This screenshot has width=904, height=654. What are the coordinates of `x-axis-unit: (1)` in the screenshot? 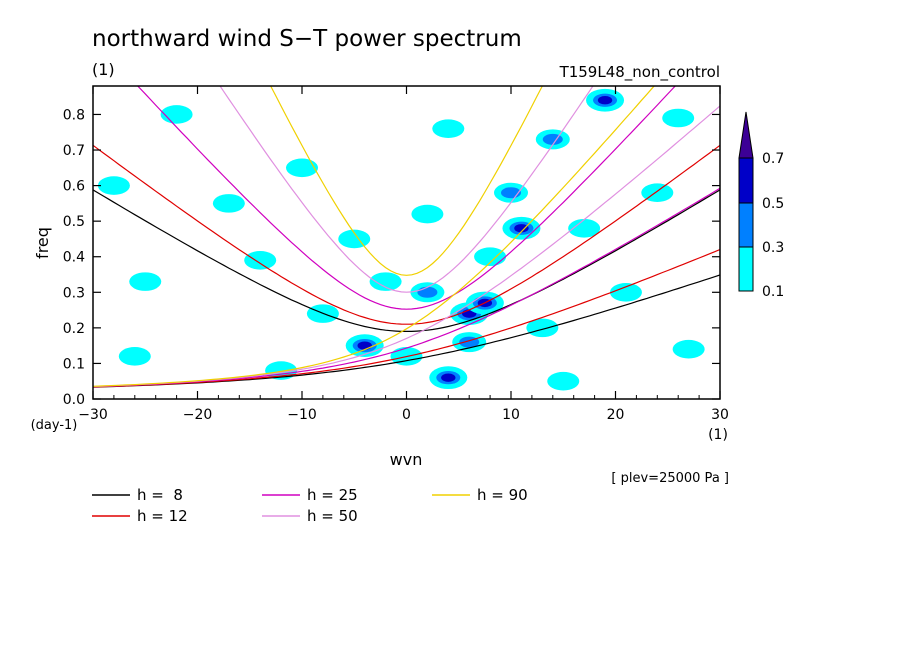 It's located at (718, 435).